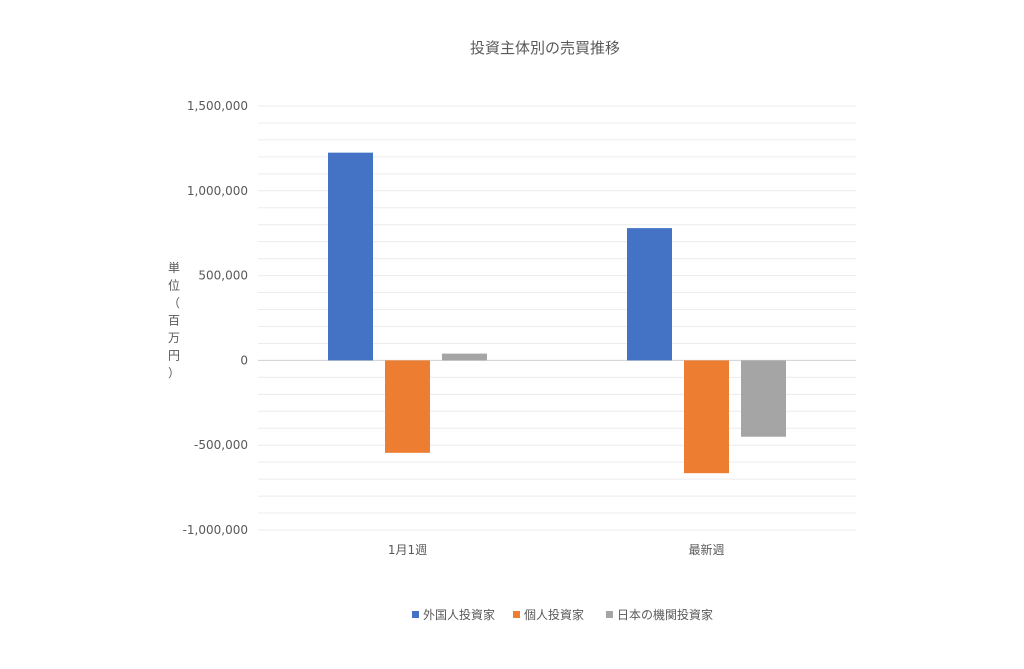  What do you see at coordinates (174, 268) in the screenshot?
I see `y-axis-label-char: 単` at bounding box center [174, 268].